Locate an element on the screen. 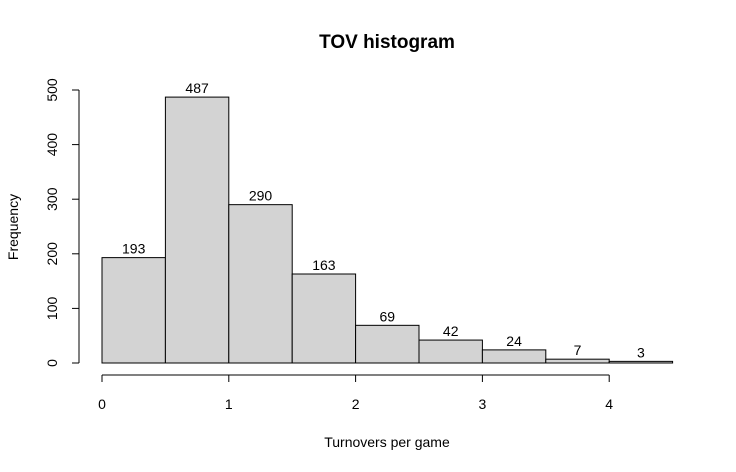 The width and height of the screenshot is (736, 472). y-tick-label: 400 is located at coordinates (52, 145).